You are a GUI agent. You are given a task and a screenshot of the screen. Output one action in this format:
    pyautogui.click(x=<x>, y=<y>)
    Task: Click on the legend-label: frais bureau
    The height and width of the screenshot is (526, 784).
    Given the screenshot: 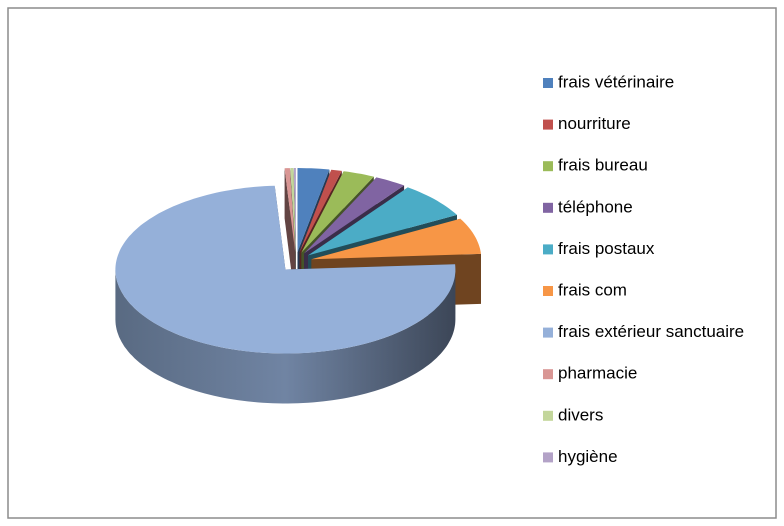 What is the action you would take?
    pyautogui.click(x=603, y=165)
    